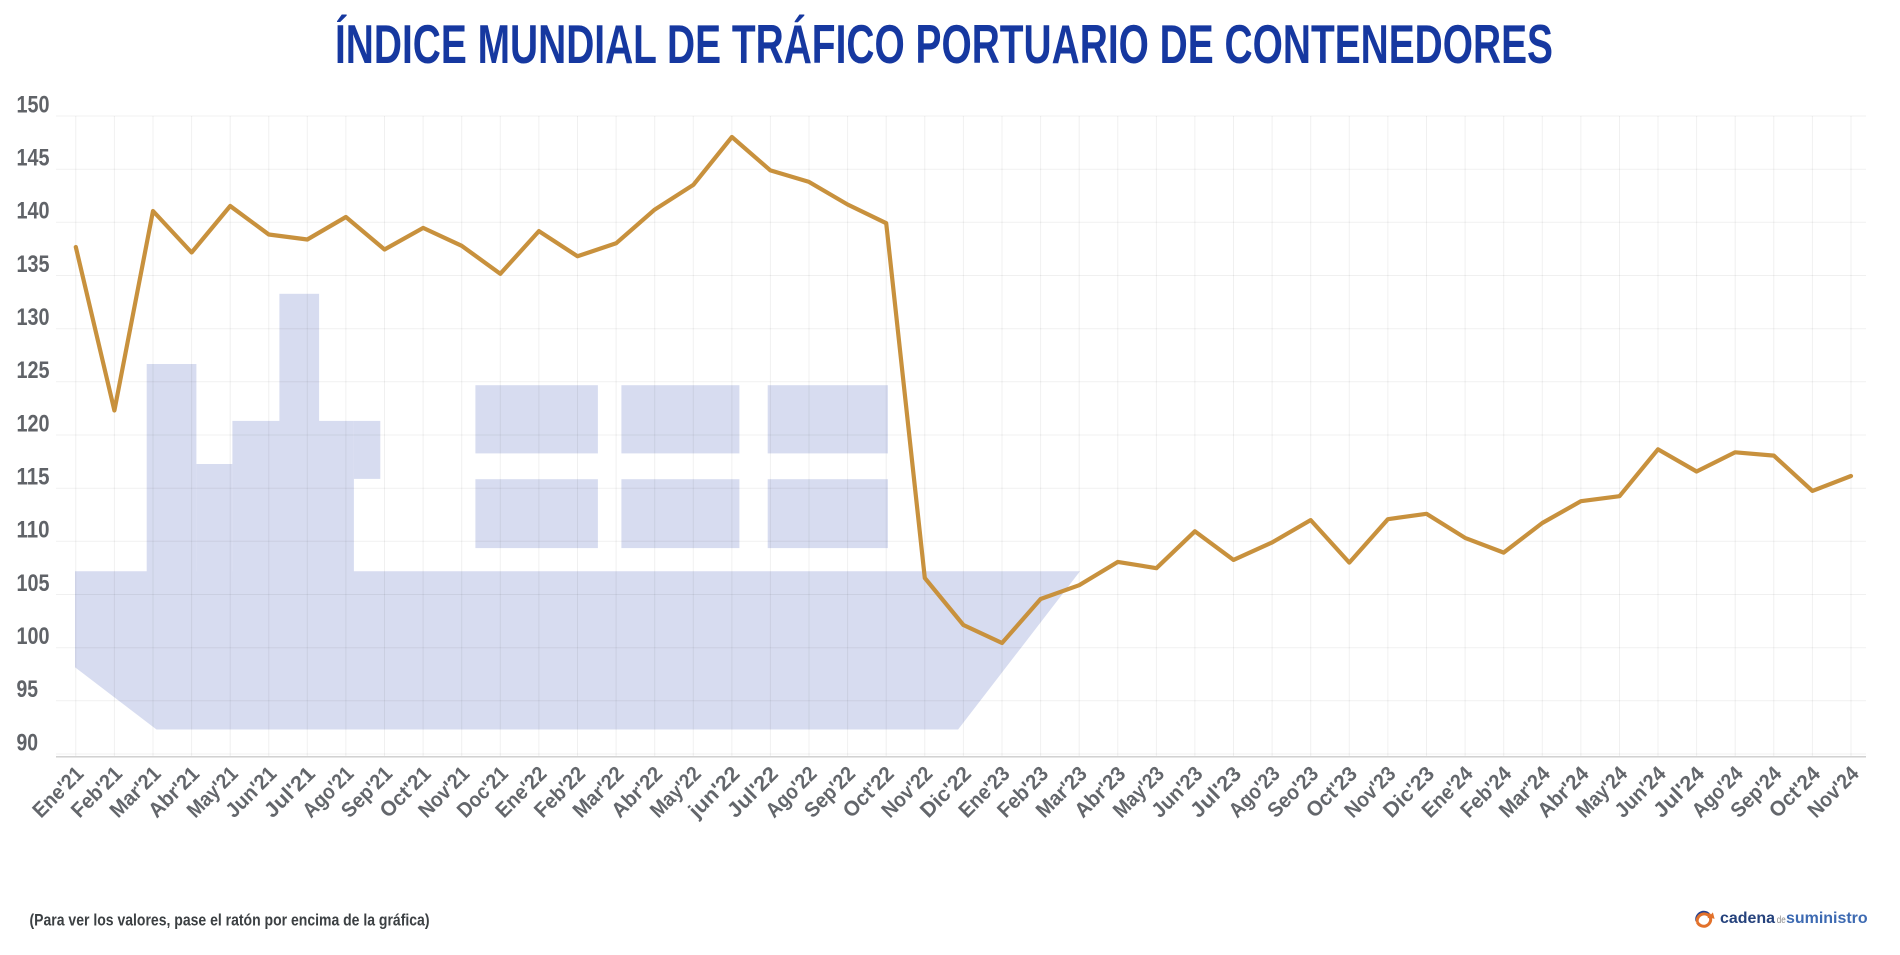 This screenshot has height=955, width=1900. What do you see at coordinates (33, 636) in the screenshot?
I see `svg-text: 100` at bounding box center [33, 636].